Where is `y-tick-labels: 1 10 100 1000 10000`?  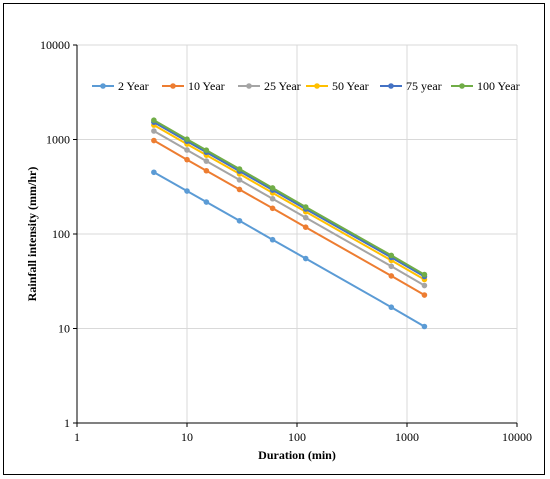 y-tick-labels: 1 10 100 1000 10000 is located at coordinates (55, 234).